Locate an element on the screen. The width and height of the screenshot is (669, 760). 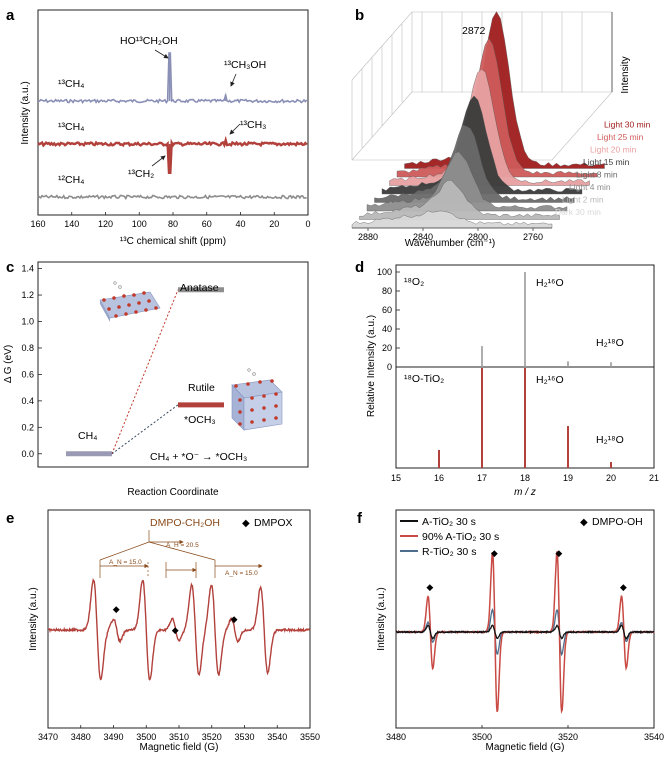
annotation-hoch2oh: HO¹³CH₂OH is located at coordinates (149, 41).